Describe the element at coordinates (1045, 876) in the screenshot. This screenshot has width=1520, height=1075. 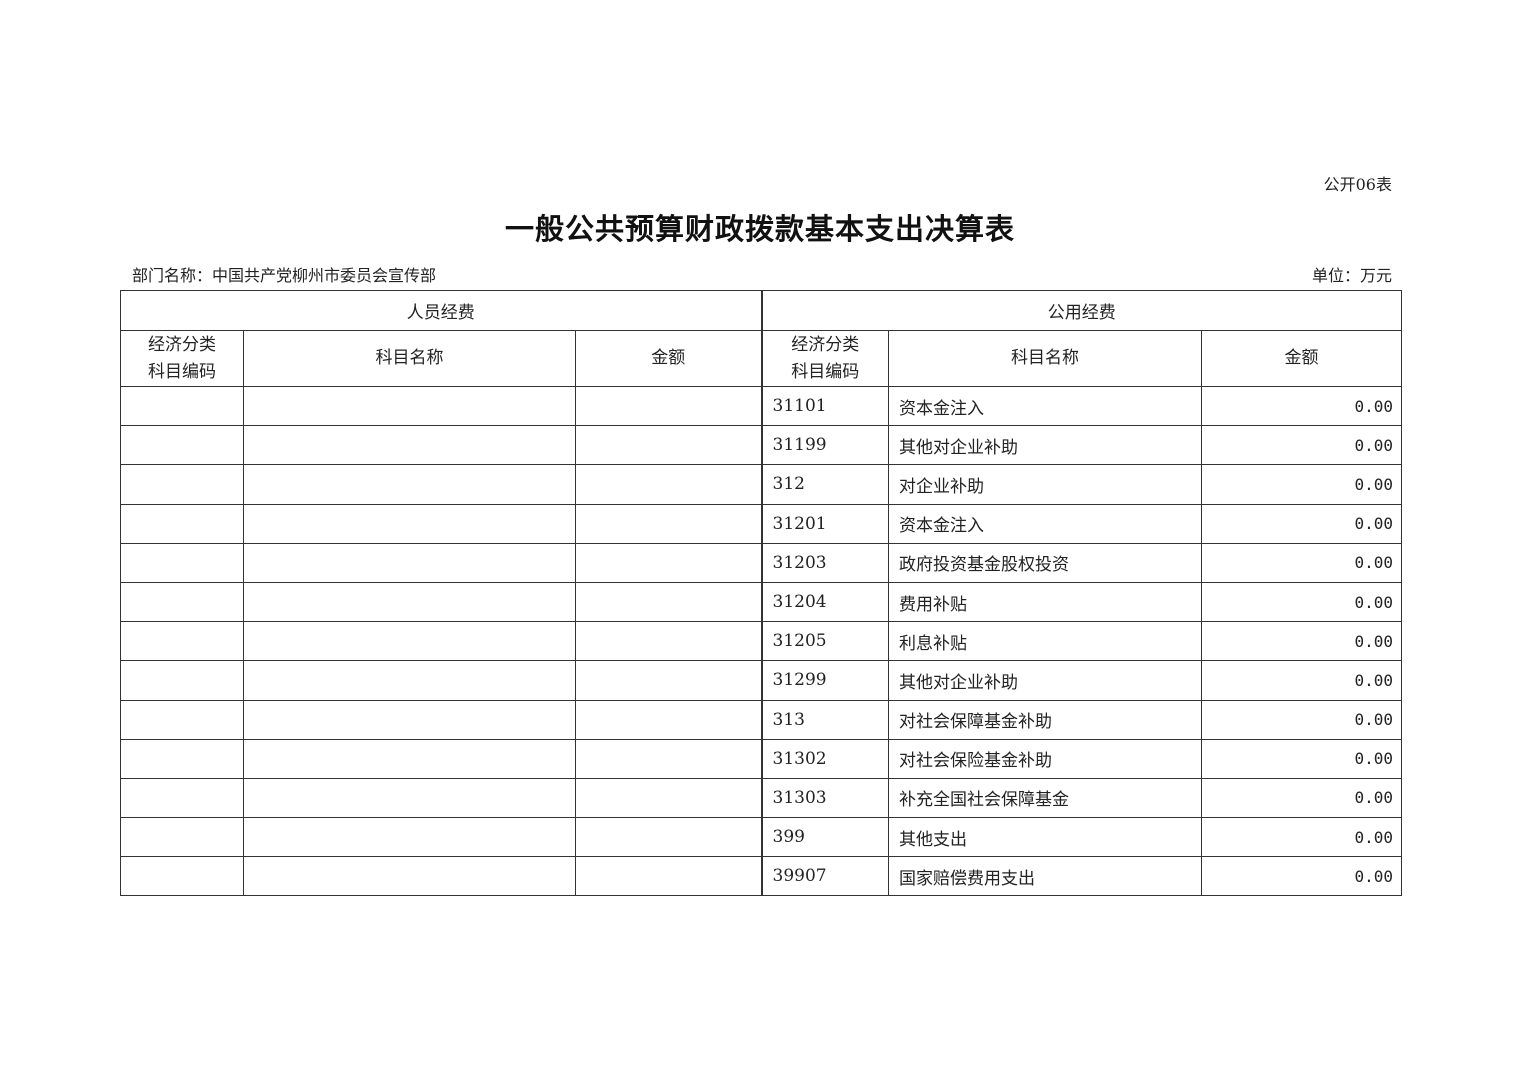
I see `public-name-cell: 国家赔偿费用支出` at that location.